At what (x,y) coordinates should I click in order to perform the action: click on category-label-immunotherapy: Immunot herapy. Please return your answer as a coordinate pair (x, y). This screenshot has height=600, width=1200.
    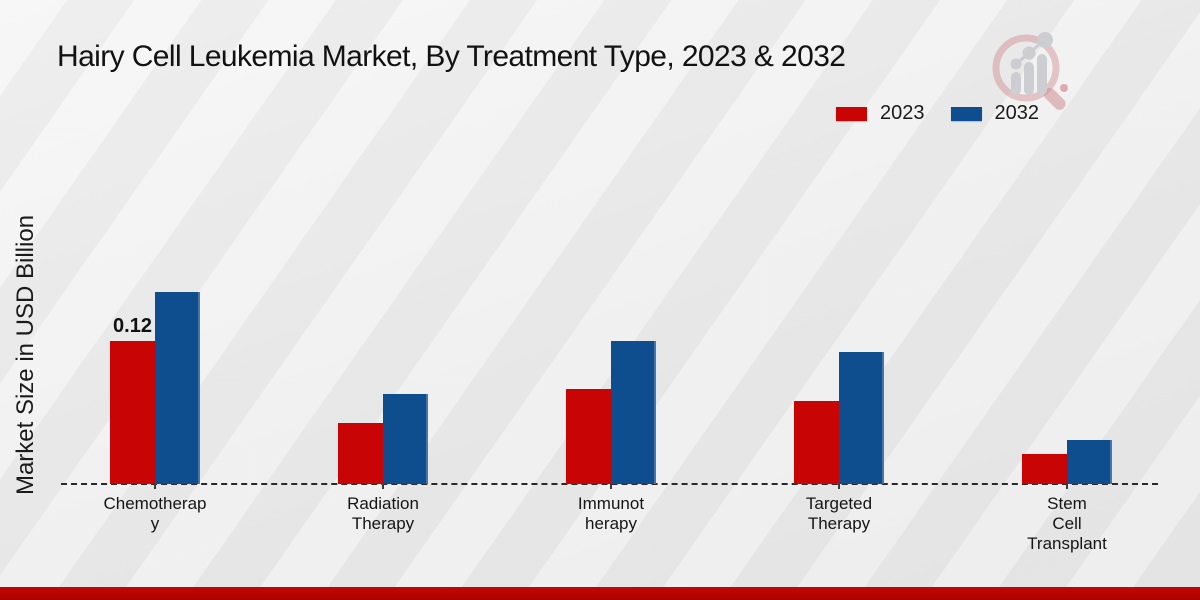
    Looking at the image, I should click on (611, 513).